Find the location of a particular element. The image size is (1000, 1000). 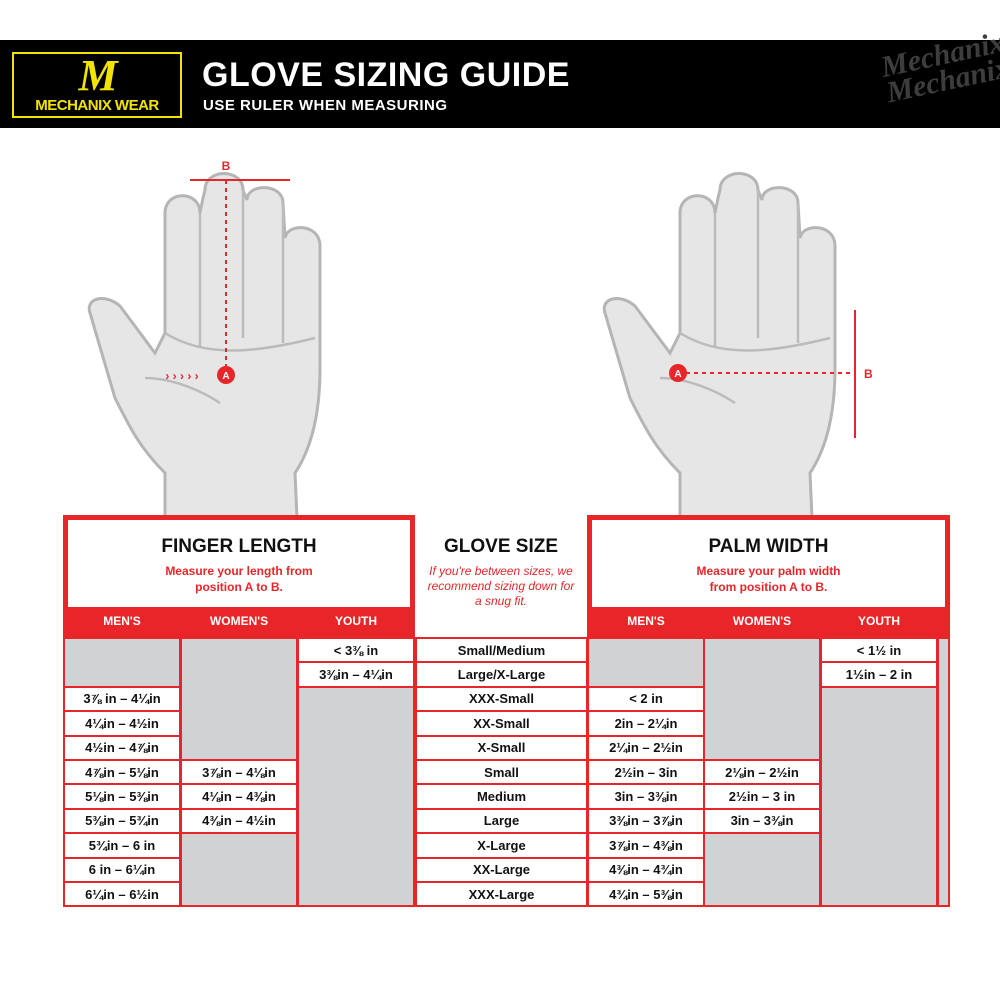

finger-label-a: A is located at coordinates (225, 376).